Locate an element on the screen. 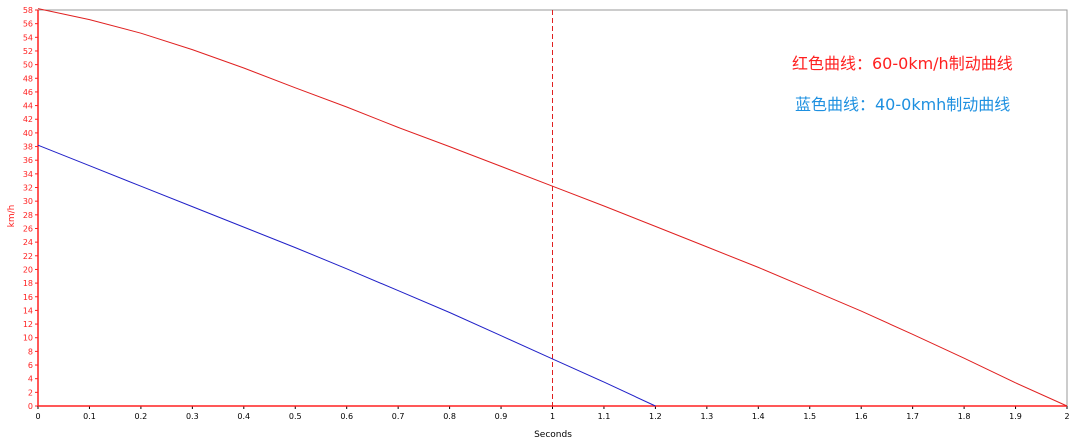 The image size is (1080, 442). y-tick-label: 56 is located at coordinates (28, 24).